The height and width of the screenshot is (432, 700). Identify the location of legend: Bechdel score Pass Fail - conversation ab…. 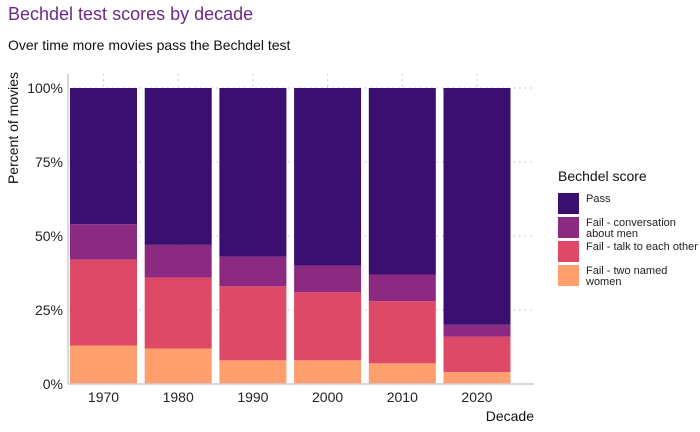
(628, 228).